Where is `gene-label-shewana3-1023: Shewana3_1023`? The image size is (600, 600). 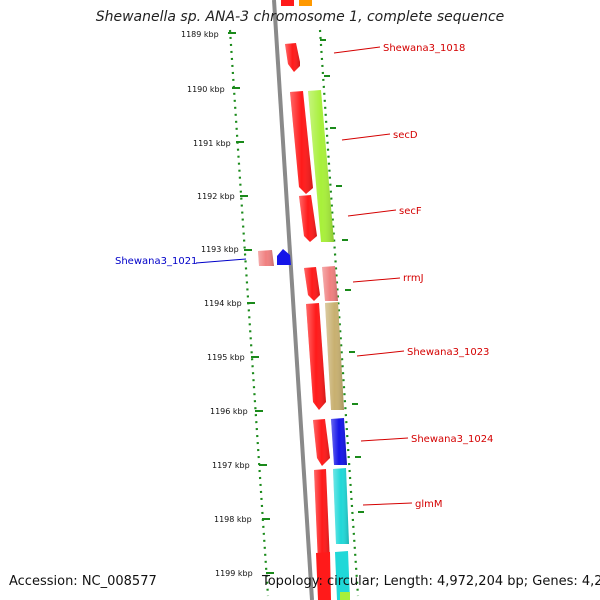 gene-label-shewana3-1023: Shewana3_1023 is located at coordinates (448, 352).